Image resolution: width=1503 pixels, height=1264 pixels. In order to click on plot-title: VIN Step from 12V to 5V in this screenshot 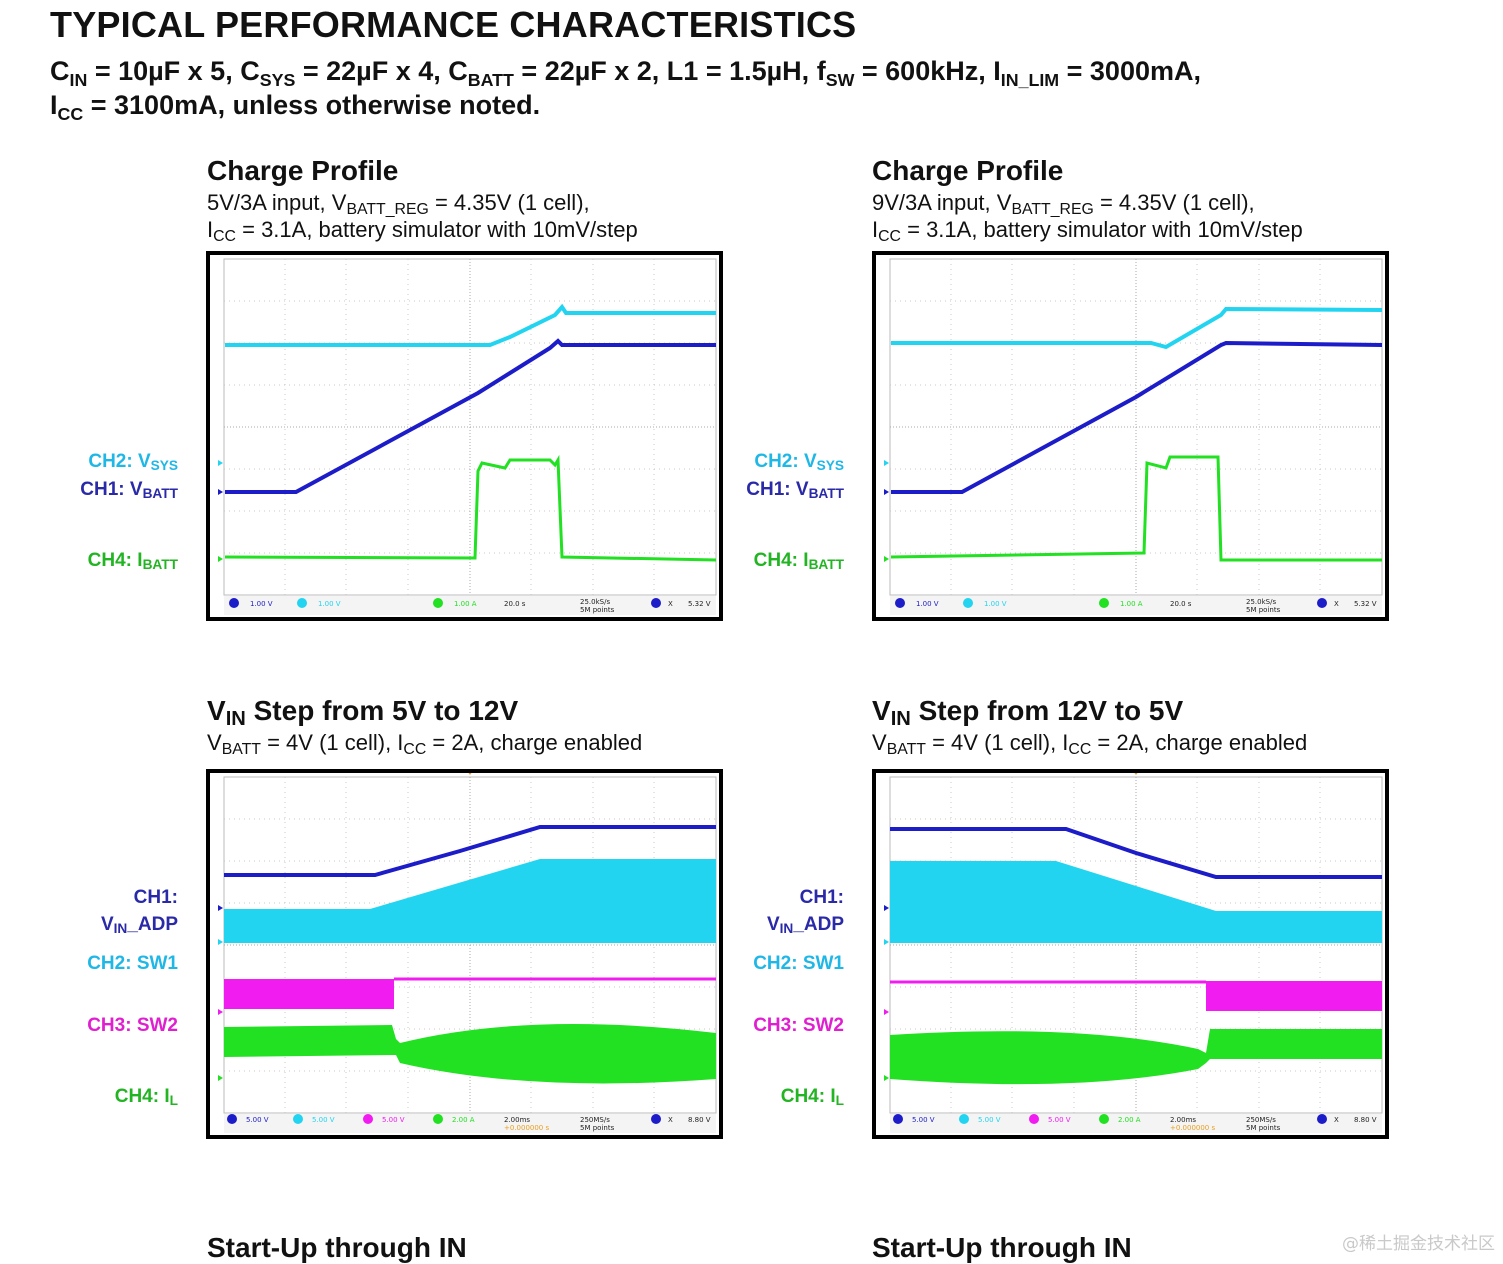, I will do `click(1028, 713)`.